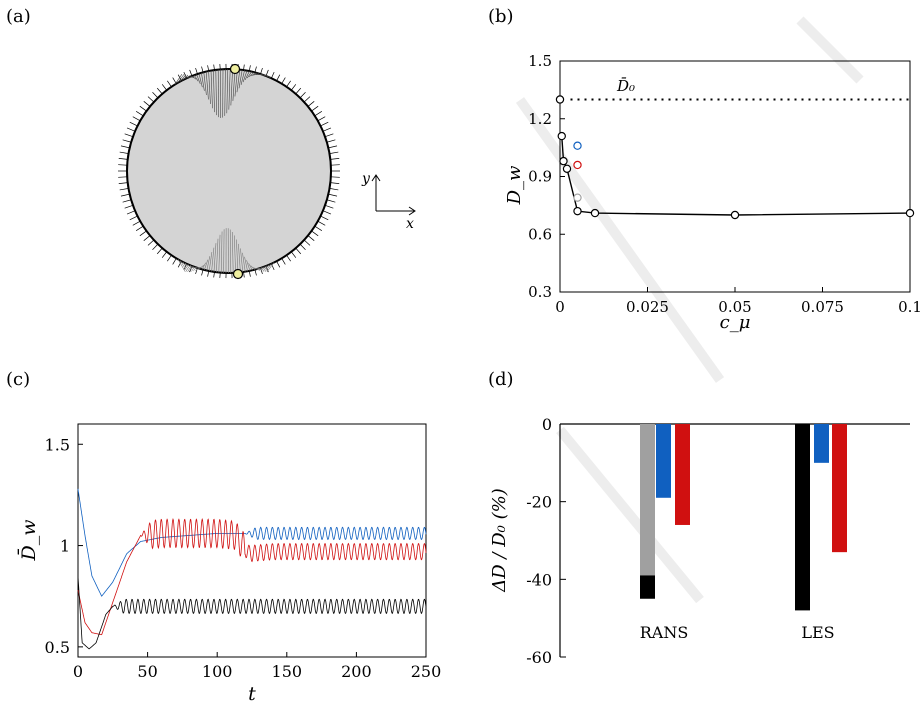 The height and width of the screenshot is (713, 923). What do you see at coordinates (356, 671) in the screenshot?
I see `x-tick-label-c: 200` at bounding box center [356, 671].